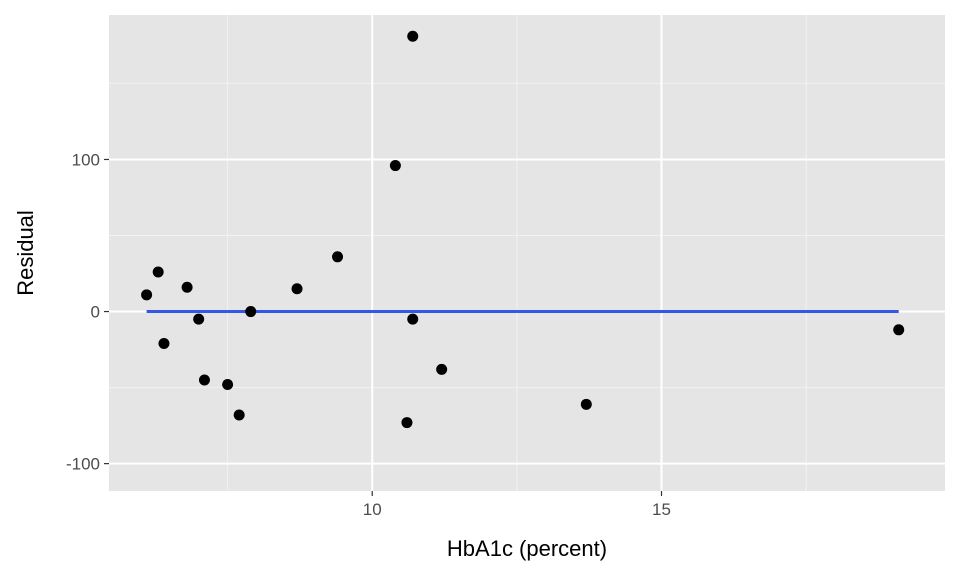 This screenshot has height=576, width=960. I want to click on x-tick-label: 10, so click(372, 509).